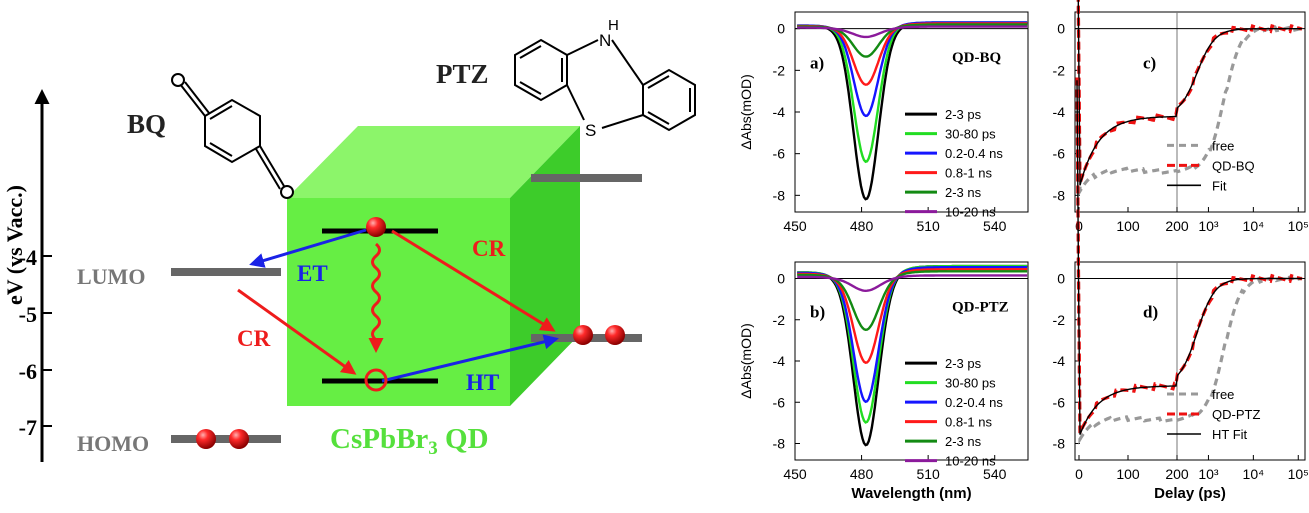 The height and width of the screenshot is (513, 1309). Describe the element at coordinates (232, 136) in the screenshot. I see `bq-molecule` at that location.